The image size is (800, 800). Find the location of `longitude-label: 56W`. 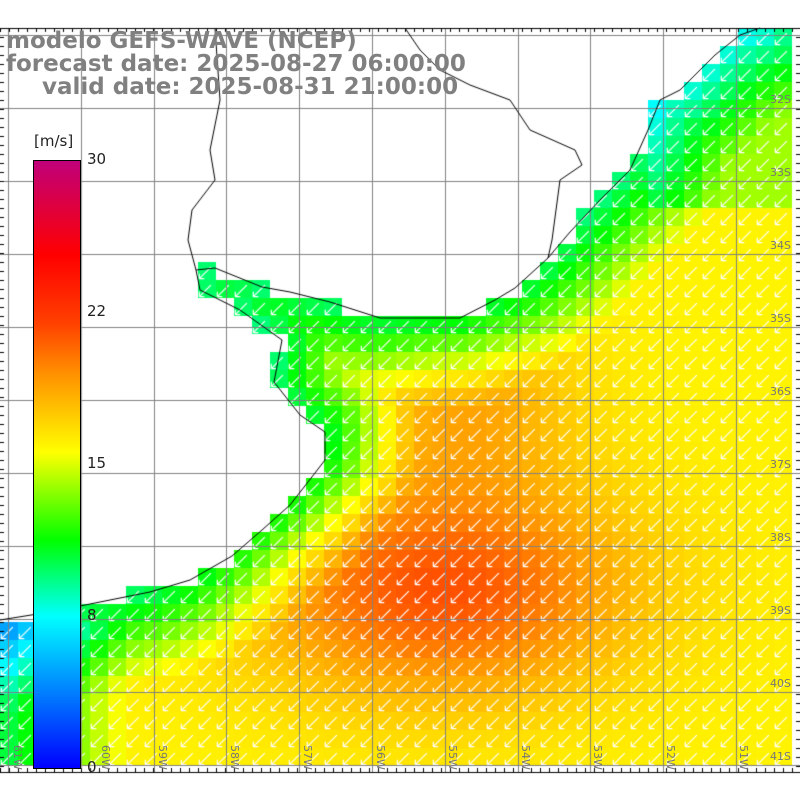

longitude-label: 56W is located at coordinates (380, 757).